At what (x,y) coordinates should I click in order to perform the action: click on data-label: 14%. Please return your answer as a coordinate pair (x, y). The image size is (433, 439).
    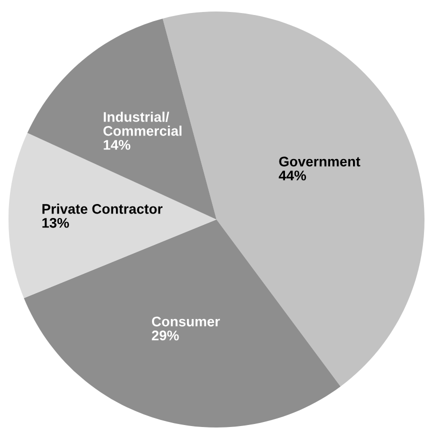
    Looking at the image, I should click on (117, 145).